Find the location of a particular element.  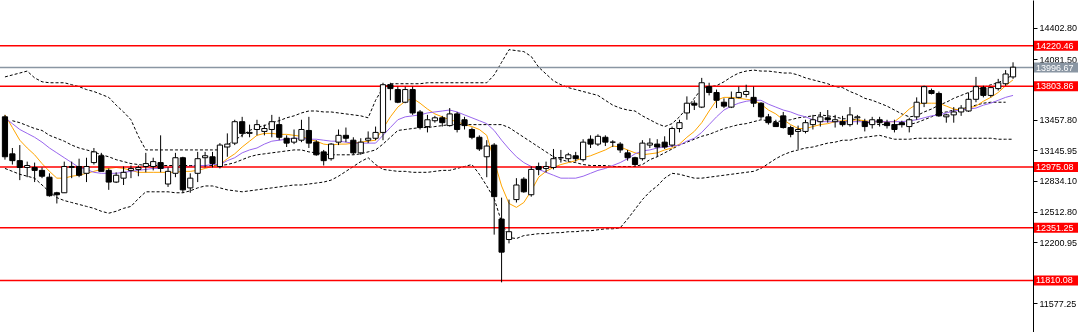

ref-line-label: 13803.86 is located at coordinates (1055, 86).